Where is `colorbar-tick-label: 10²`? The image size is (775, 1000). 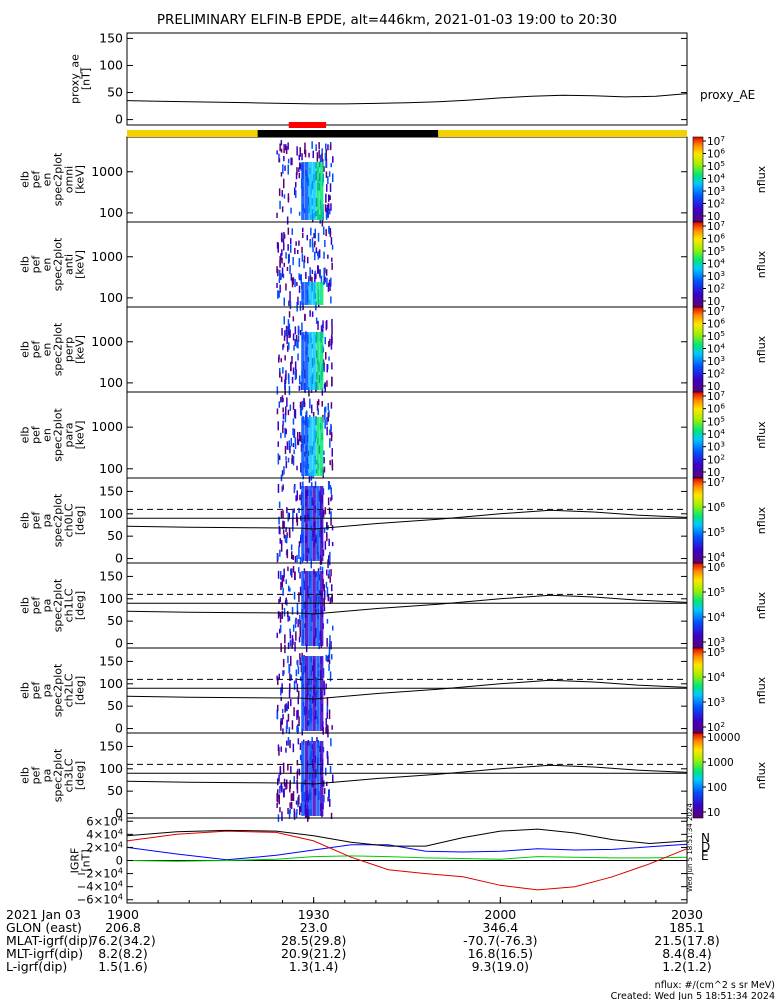
colorbar-tick-label: 10² is located at coordinates (716, 288).